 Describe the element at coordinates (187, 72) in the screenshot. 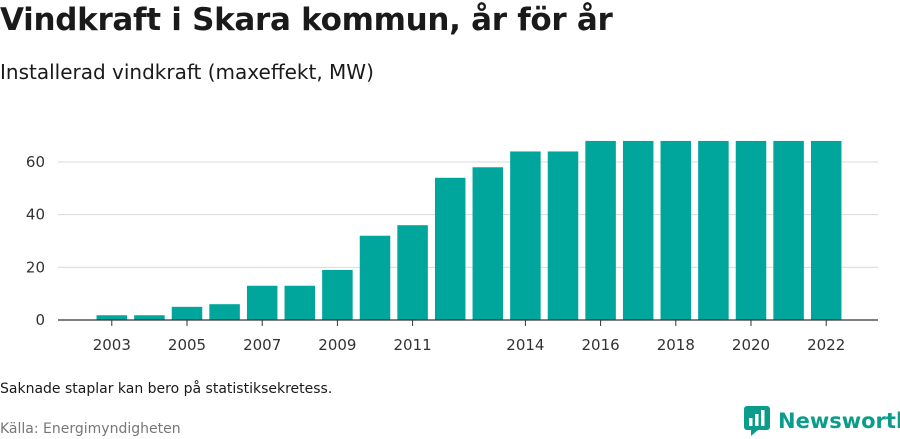

I see `chart-subtitle: Installerad vindkraft (maxeffekt, MW)` at that location.